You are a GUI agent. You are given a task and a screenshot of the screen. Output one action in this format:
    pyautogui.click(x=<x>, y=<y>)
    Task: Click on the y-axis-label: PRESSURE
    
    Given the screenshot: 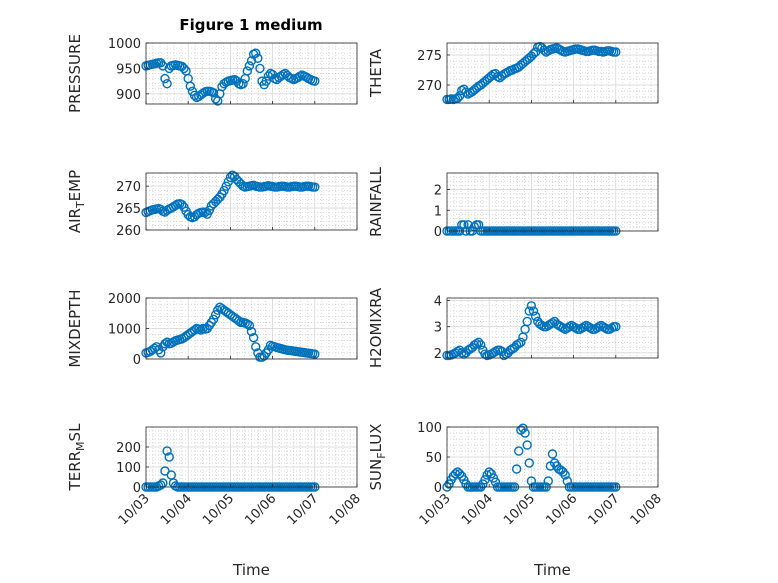 What is the action you would take?
    pyautogui.click(x=75, y=73)
    